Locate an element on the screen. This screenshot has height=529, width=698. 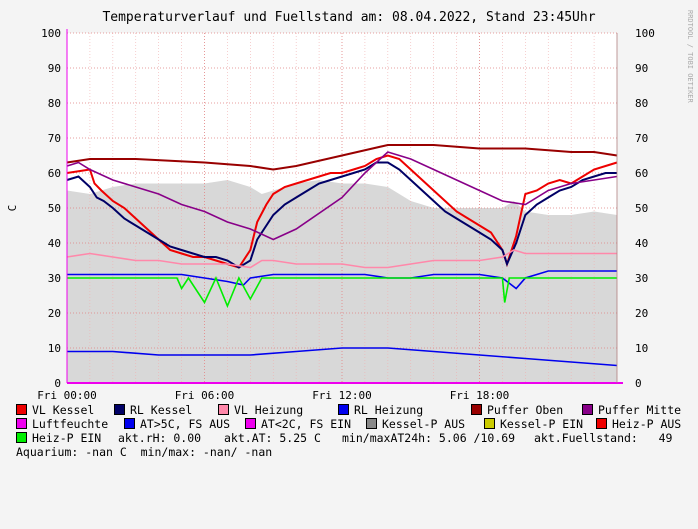
legend-label: VL Kessel is located at coordinates (63, 410).